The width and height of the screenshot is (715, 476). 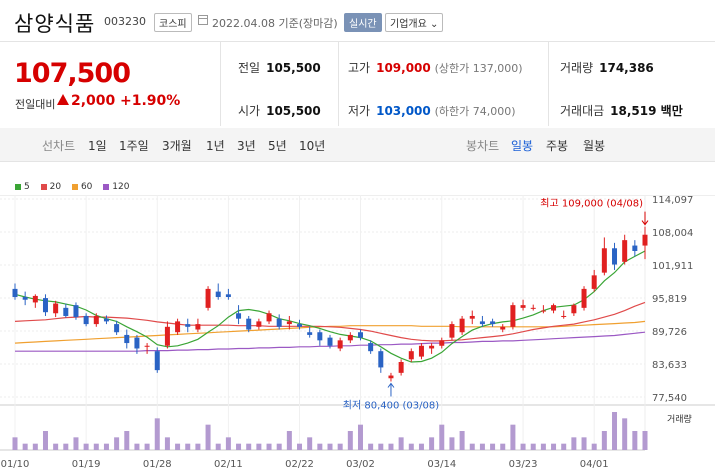 What do you see at coordinates (441, 464) in the screenshot?
I see `x-tick-label: 03/14` at bounding box center [441, 464].